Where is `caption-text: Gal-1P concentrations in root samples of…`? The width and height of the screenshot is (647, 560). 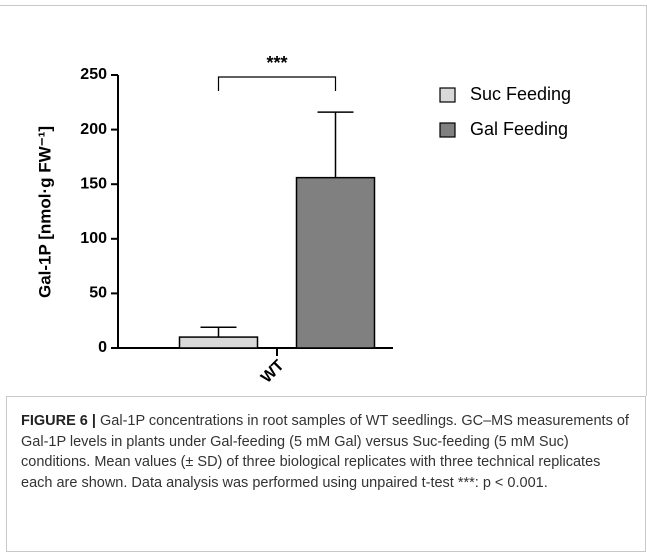 caption-text: Gal-1P concentrations in root samples of… is located at coordinates (325, 452).